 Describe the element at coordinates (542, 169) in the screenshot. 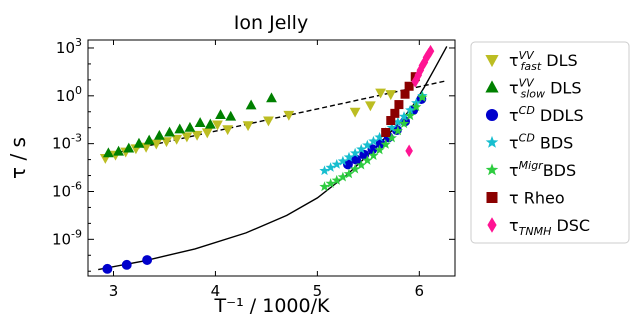

I see `legend-entry: τMigrBDS` at that location.